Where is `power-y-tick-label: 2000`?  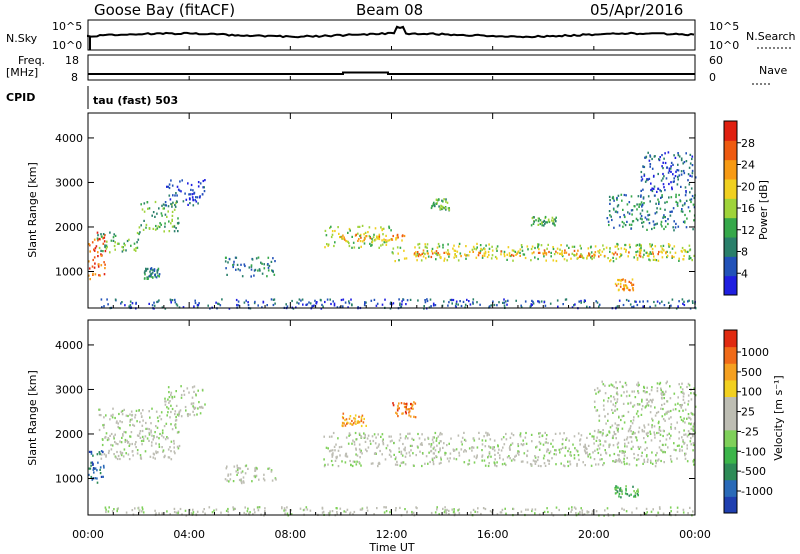
power-y-tick-label: 2000 is located at coordinates (69, 227).